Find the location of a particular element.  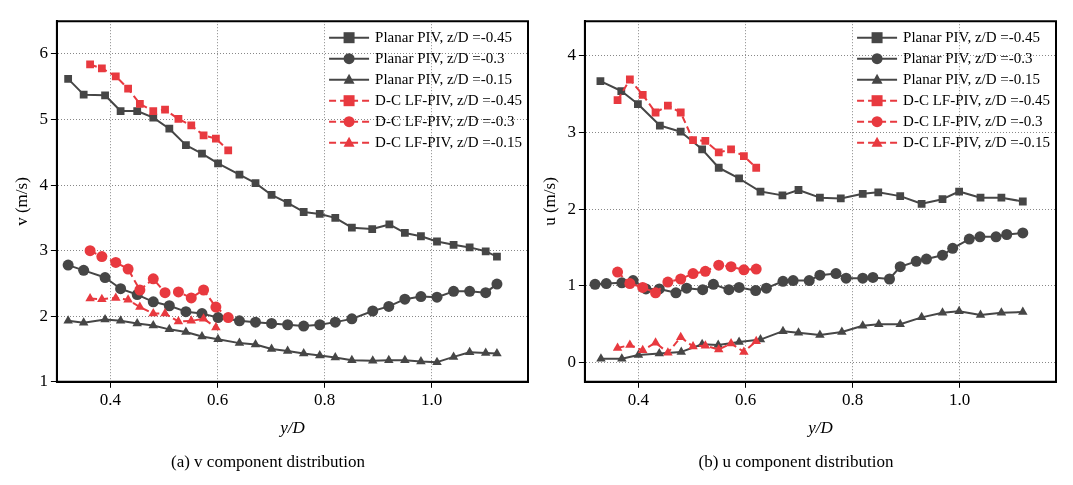

legend-label: D-C LF-PIV, z/D =-0.15 is located at coordinates (449, 141).